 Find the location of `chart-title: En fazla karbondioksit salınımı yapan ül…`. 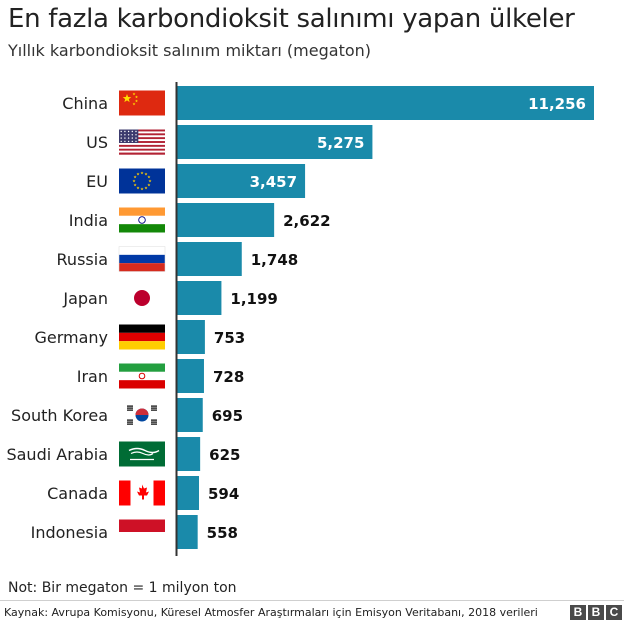

chart-title: En fazla karbondioksit salınımı yapan ül… is located at coordinates (291, 19).